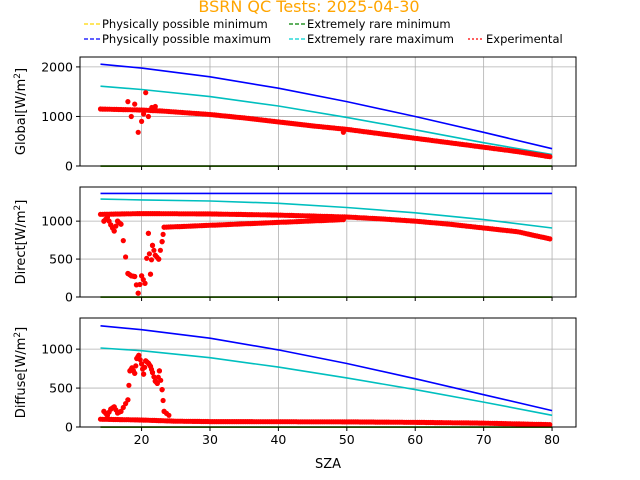  I want to click on legend-label: Physically possible minimum, so click(185, 24).